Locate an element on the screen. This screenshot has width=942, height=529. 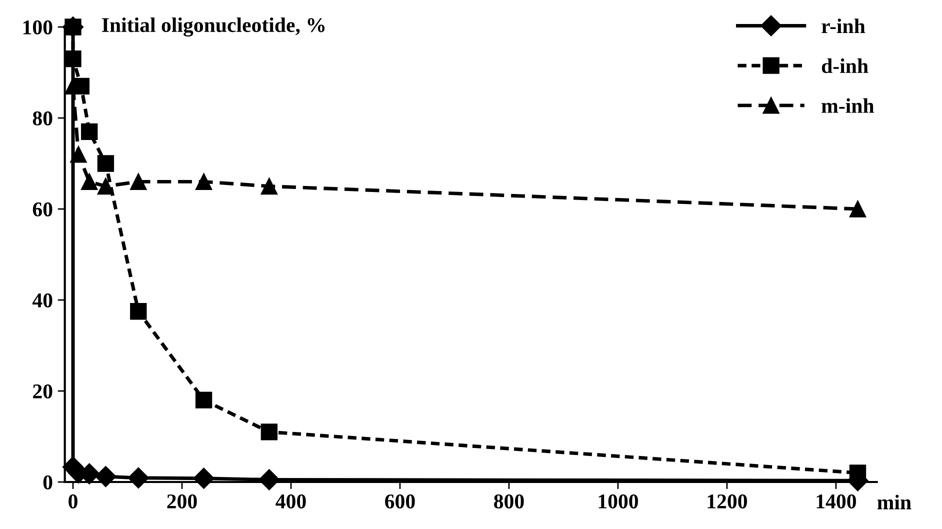
legend-label: d-inh is located at coordinates (845, 66).